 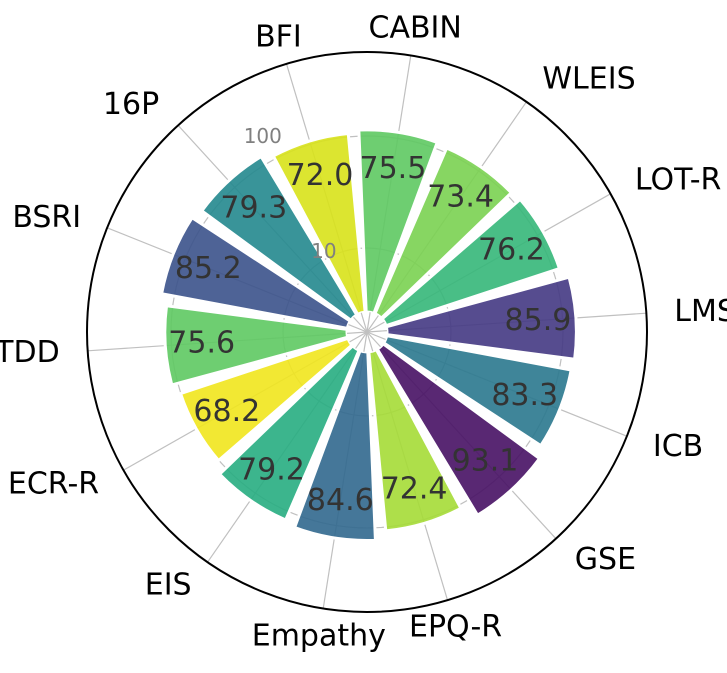 What do you see at coordinates (376, 336) in the screenshot?
I see `center-gridline-icb` at bounding box center [376, 336].